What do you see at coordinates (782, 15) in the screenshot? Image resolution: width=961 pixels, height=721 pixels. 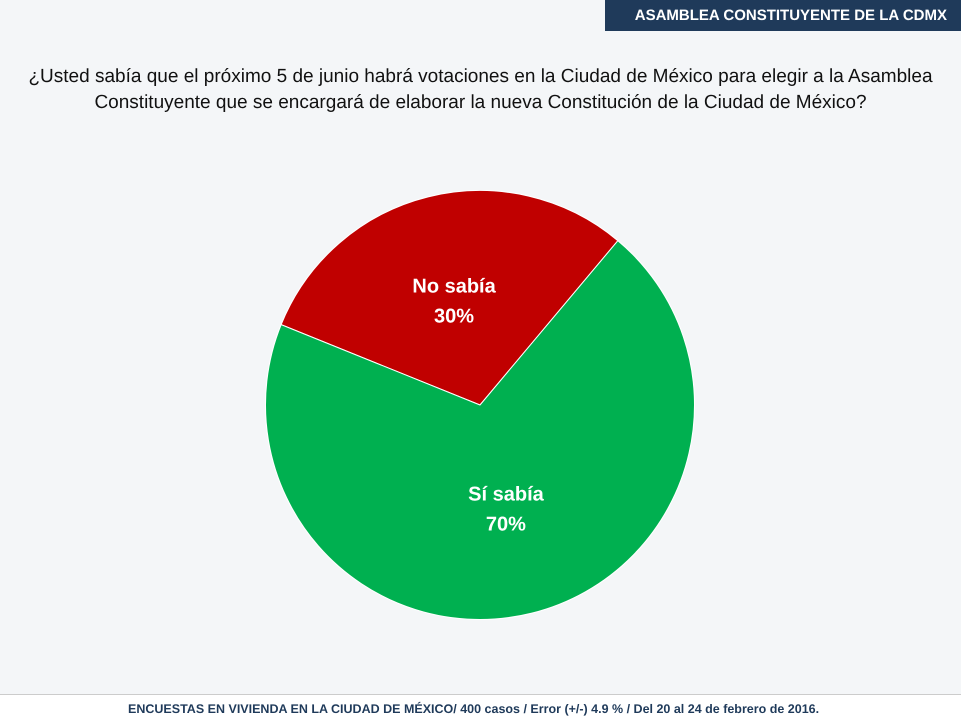 I see `text: ASAMBLEA CONSTITUYENTE DE LA CDMX` at bounding box center [782, 15].